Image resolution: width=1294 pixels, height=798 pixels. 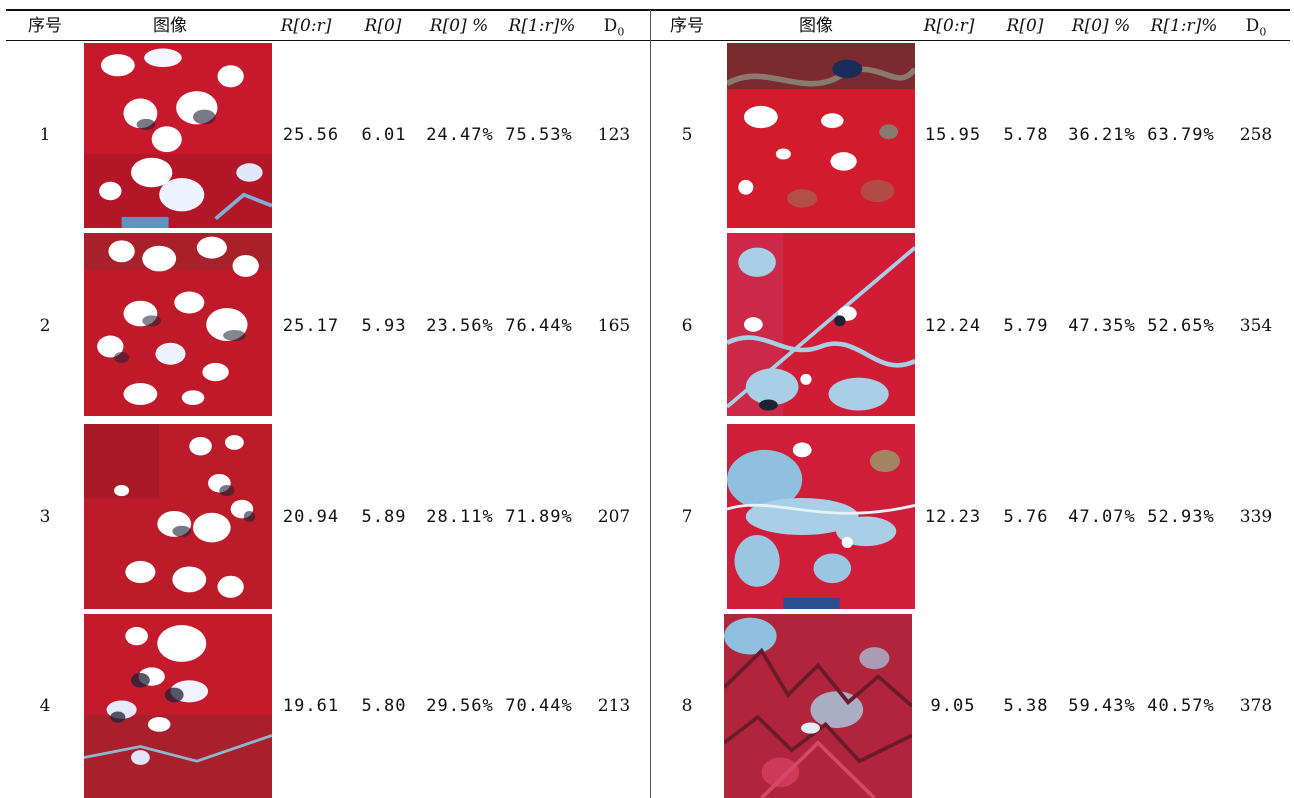 I want to click on value-r0r: 19.61, so click(x=311, y=706).